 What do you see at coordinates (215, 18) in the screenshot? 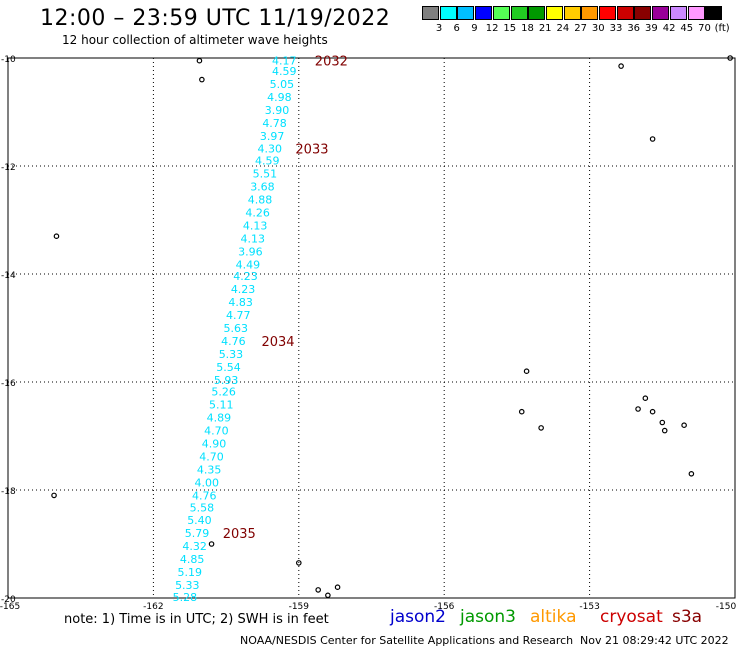
I see `page-title: 12:00 – 23:59 UTC 11/19/2022` at bounding box center [215, 18].